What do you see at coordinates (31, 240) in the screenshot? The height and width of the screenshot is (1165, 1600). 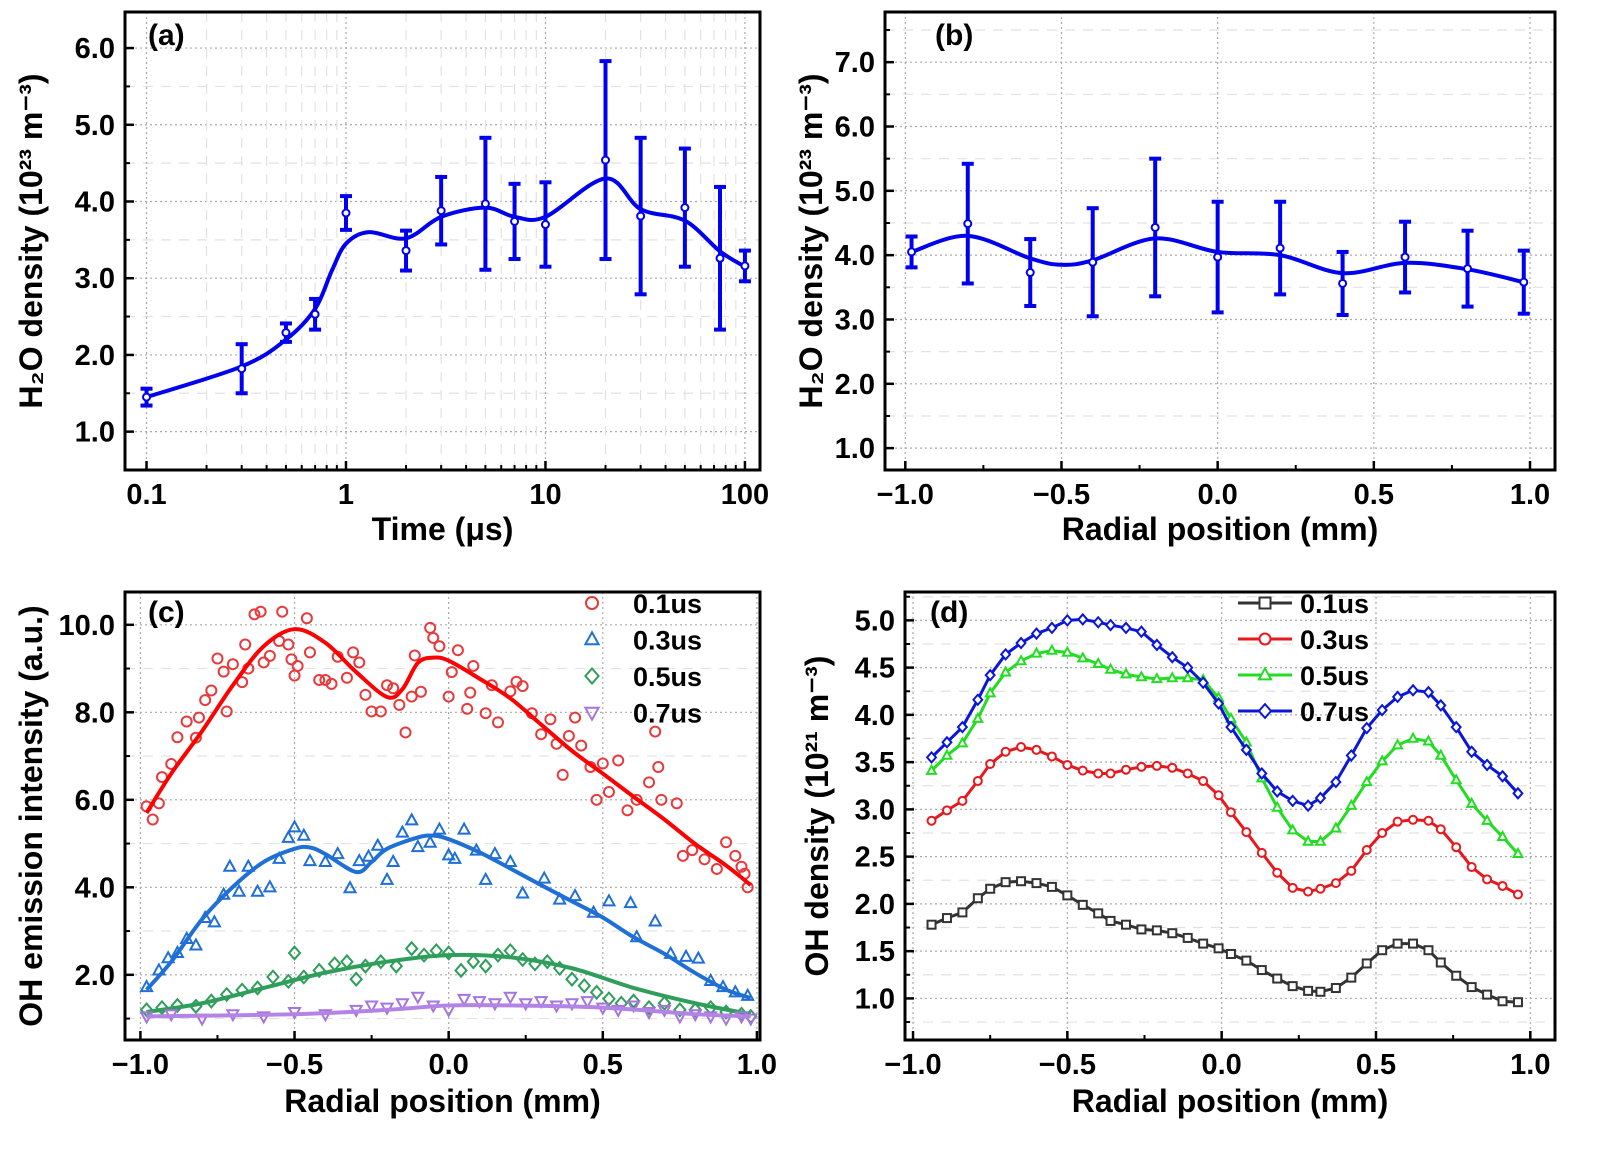 I see `y-axis-label: H₂O density (10²³ m⁻³)` at bounding box center [31, 240].